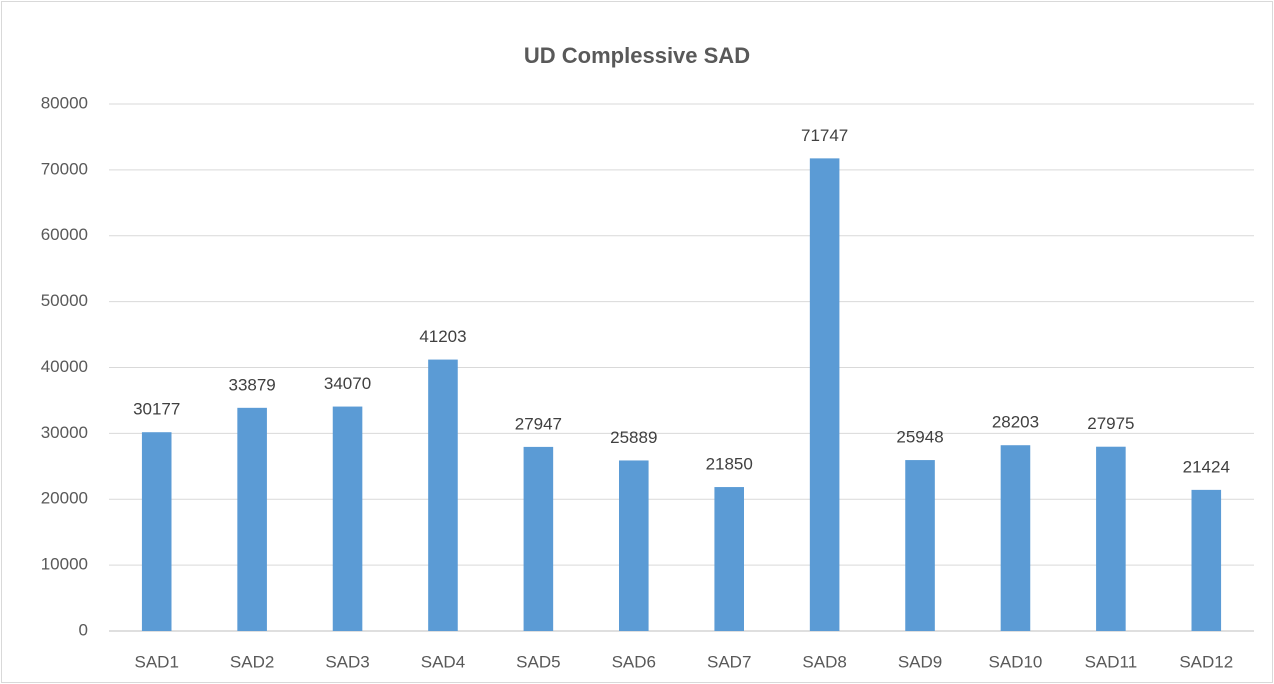  Describe the element at coordinates (443, 661) in the screenshot. I see `x-tick-label: SAD4` at that location.